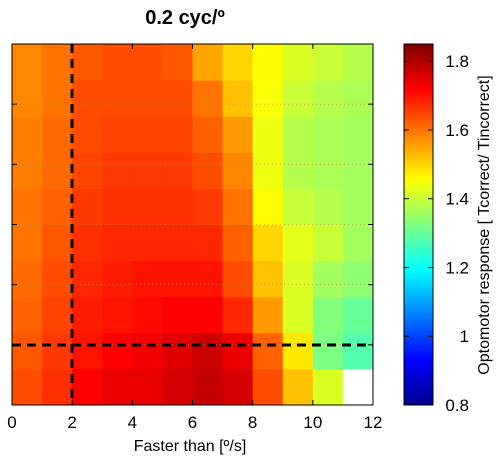  Describe the element at coordinates (185, 18) in the screenshot. I see `chart-title: 0.2 cyc/º` at that location.